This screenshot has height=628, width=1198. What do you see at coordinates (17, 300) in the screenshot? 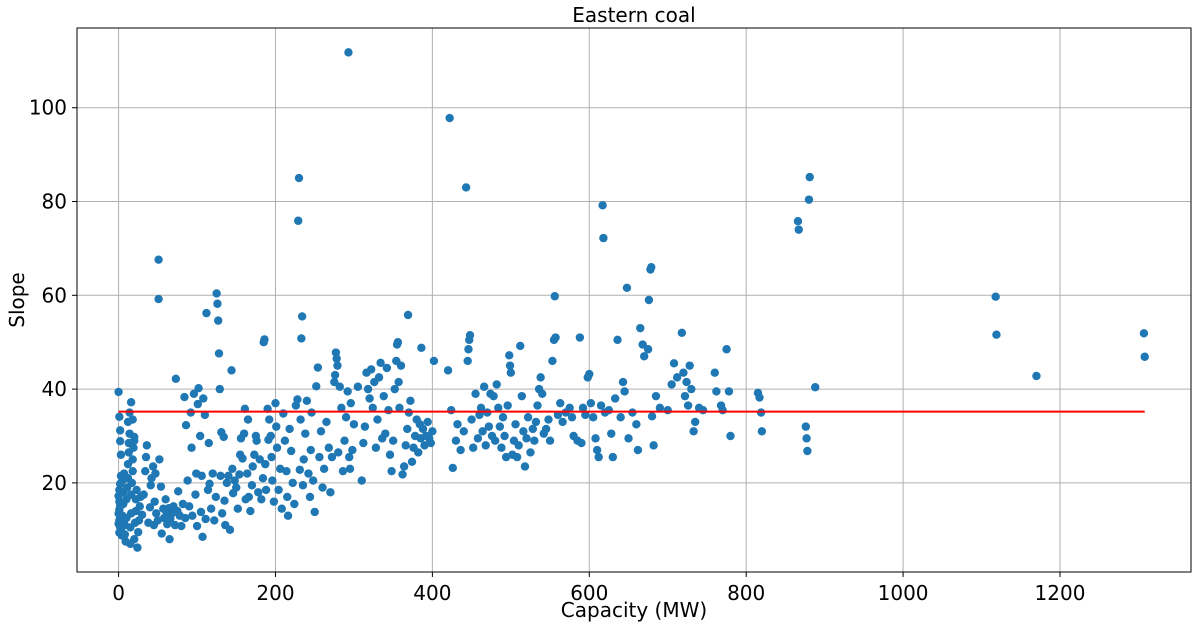
I see `y-axis-label: Slope` at bounding box center [17, 300].